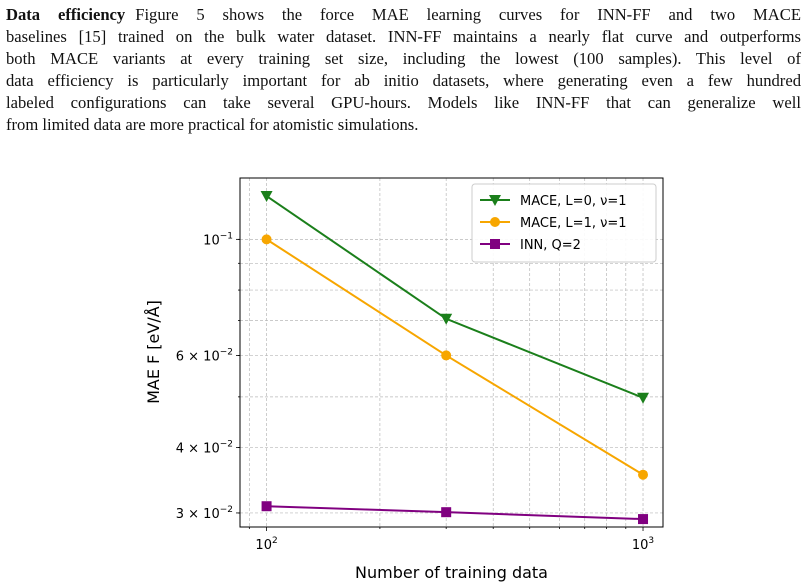 This screenshot has width=805, height=588. Describe the element at coordinates (451, 572) in the screenshot. I see `x-axis-label: Number of training data` at that location.